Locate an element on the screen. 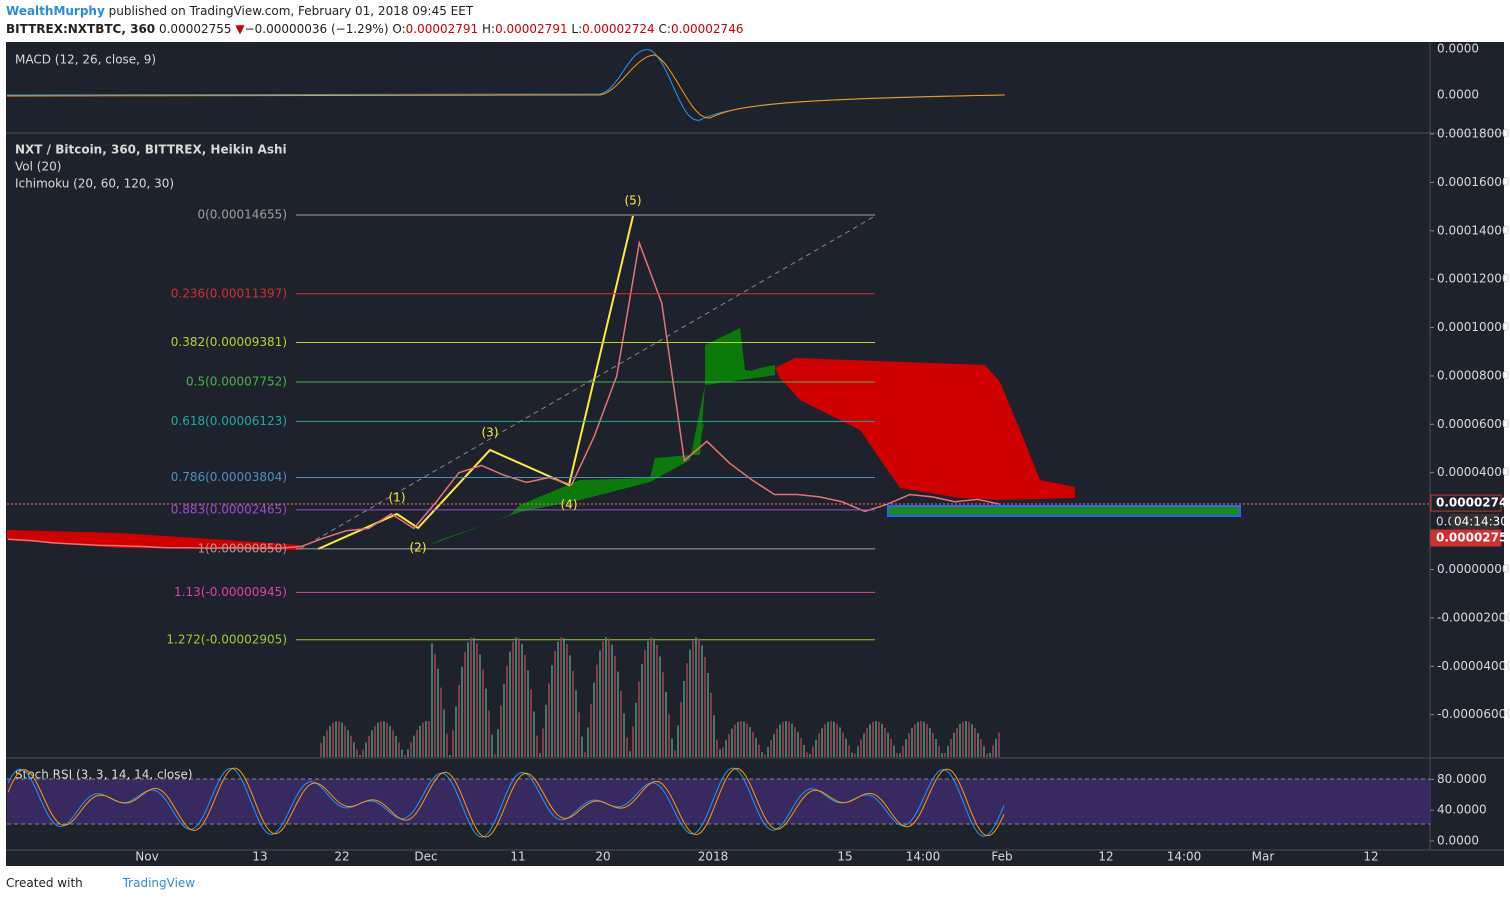 The width and height of the screenshot is (1510, 902). wave-line is located at coordinates (475, 382).